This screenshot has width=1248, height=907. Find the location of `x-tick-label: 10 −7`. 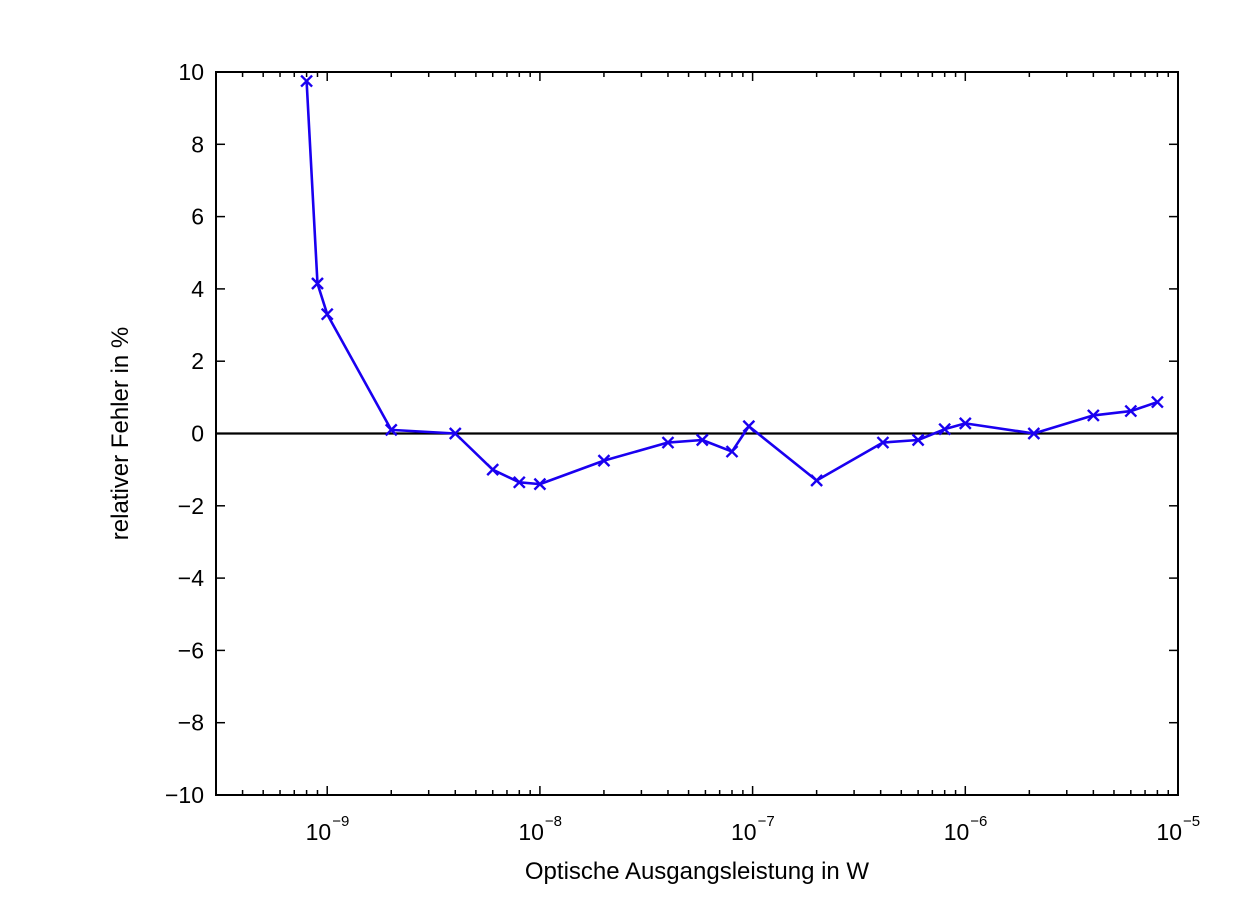

x-tick-label: 10 −7 is located at coordinates (753, 829).